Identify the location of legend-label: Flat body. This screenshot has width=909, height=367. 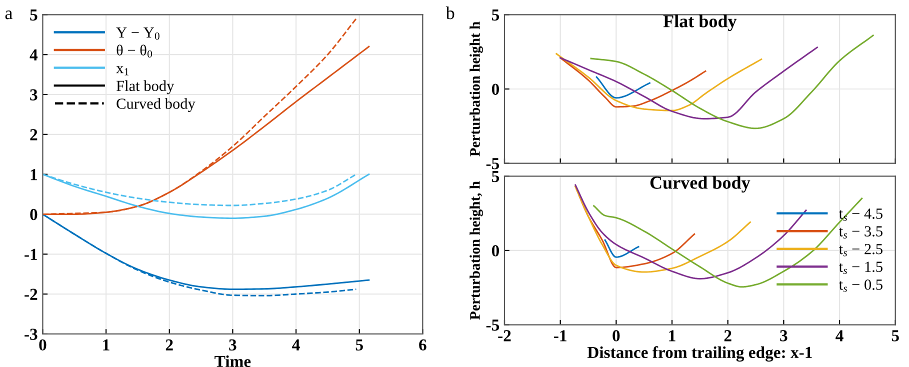
(145, 87).